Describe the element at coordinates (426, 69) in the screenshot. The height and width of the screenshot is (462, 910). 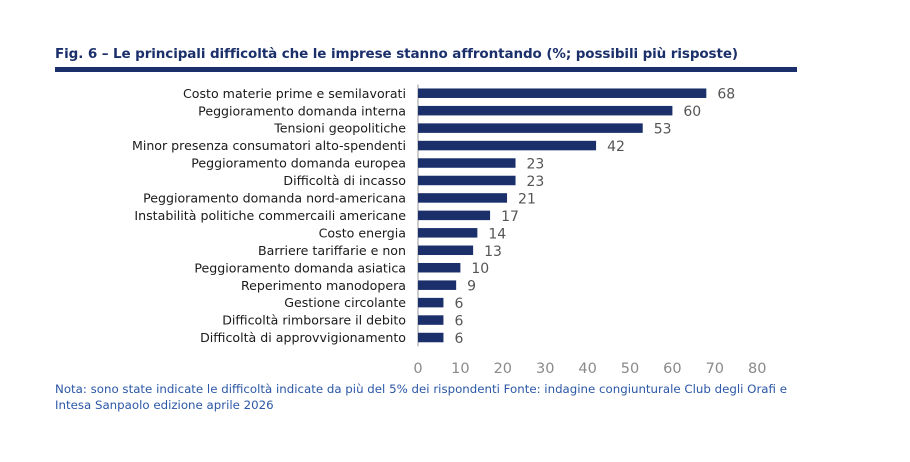
I see `title-rule` at that location.